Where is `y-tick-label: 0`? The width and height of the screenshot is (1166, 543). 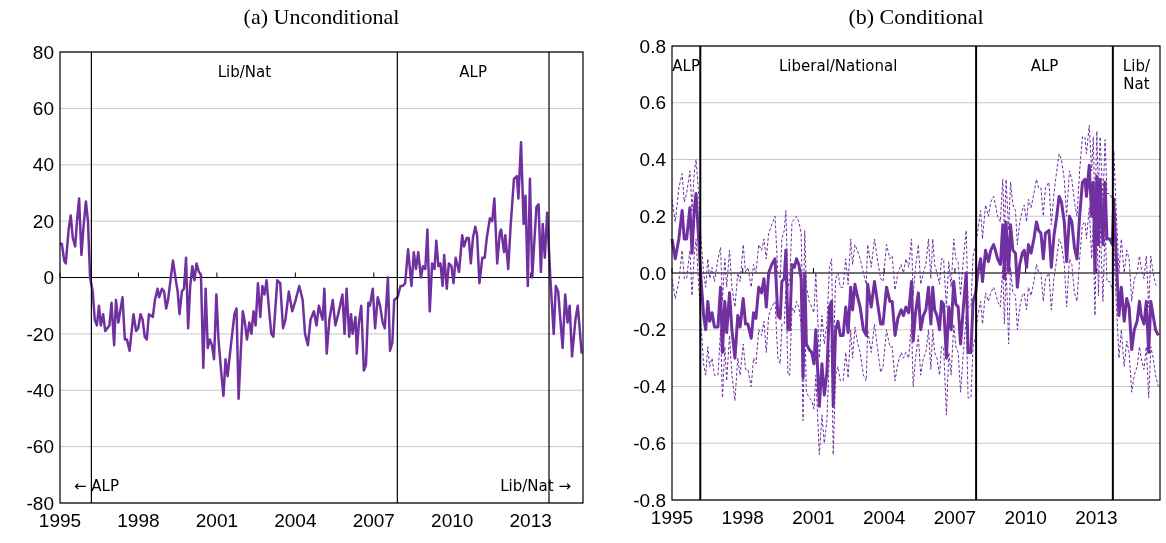
y-tick-label: 0 is located at coordinates (48, 278).